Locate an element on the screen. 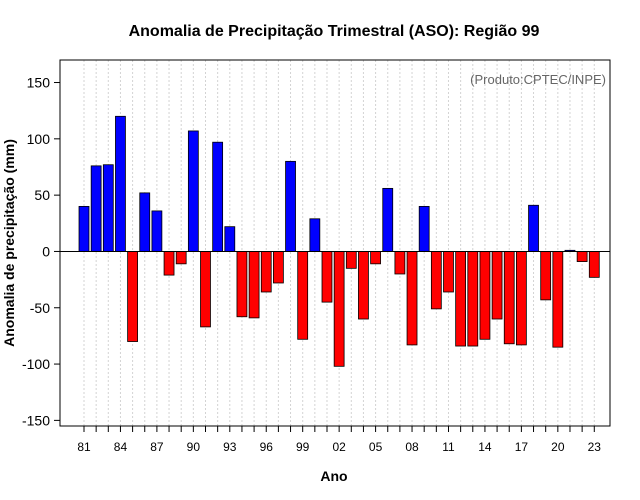 The width and height of the screenshot is (640, 500). bar-2013 is located at coordinates (473, 299).